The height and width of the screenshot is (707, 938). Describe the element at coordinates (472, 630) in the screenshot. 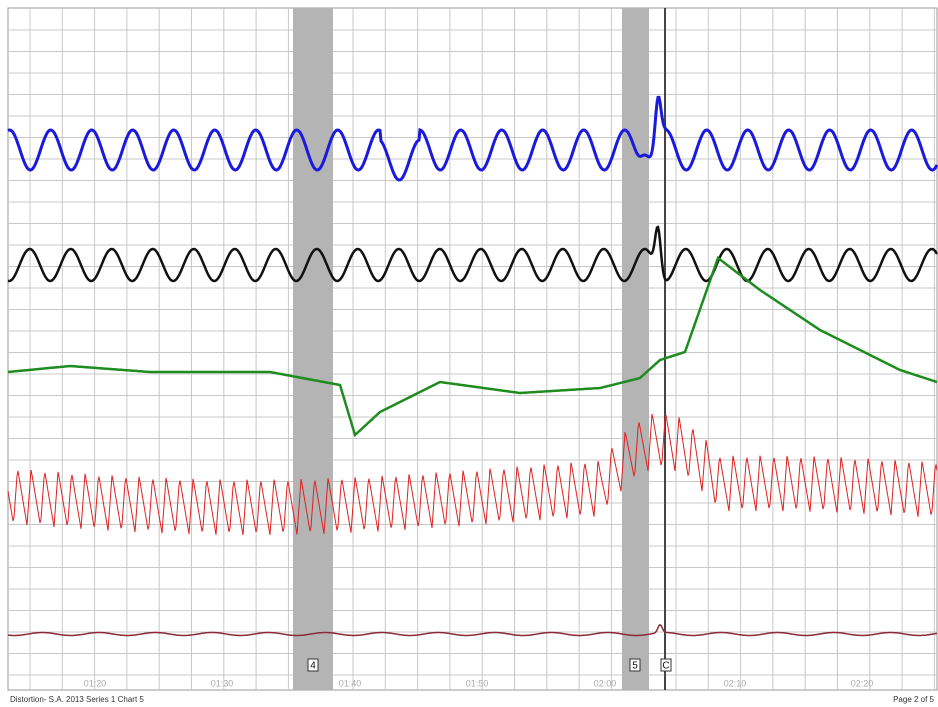

I see `motion-sensor` at that location.